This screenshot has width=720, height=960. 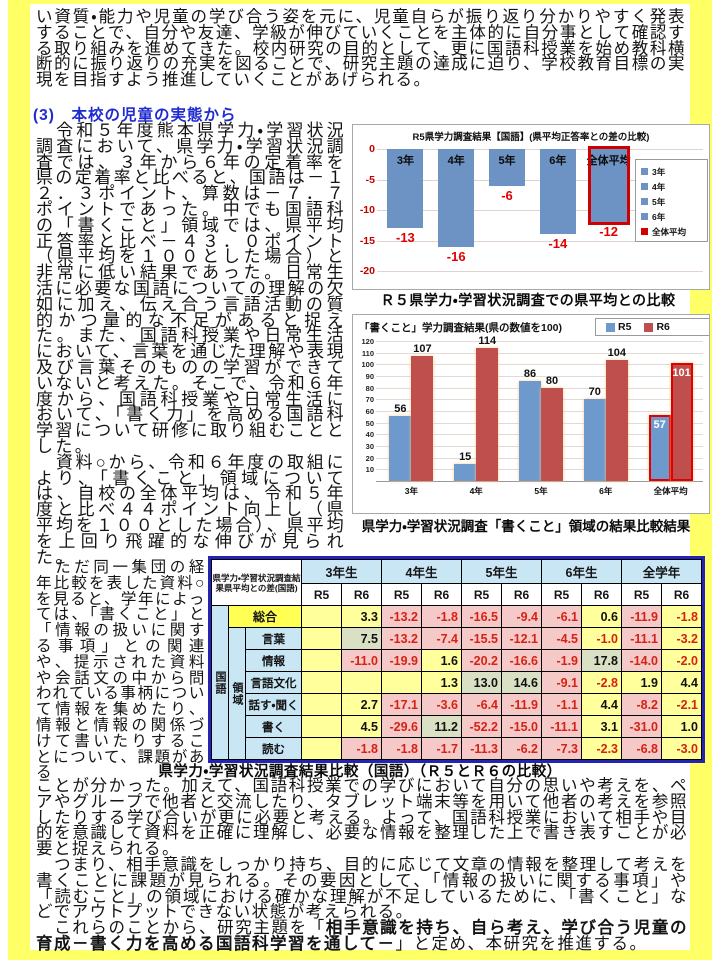 What do you see at coordinates (674, 216) in the screenshot?
I see `legend-entry: 6年` at bounding box center [674, 216].